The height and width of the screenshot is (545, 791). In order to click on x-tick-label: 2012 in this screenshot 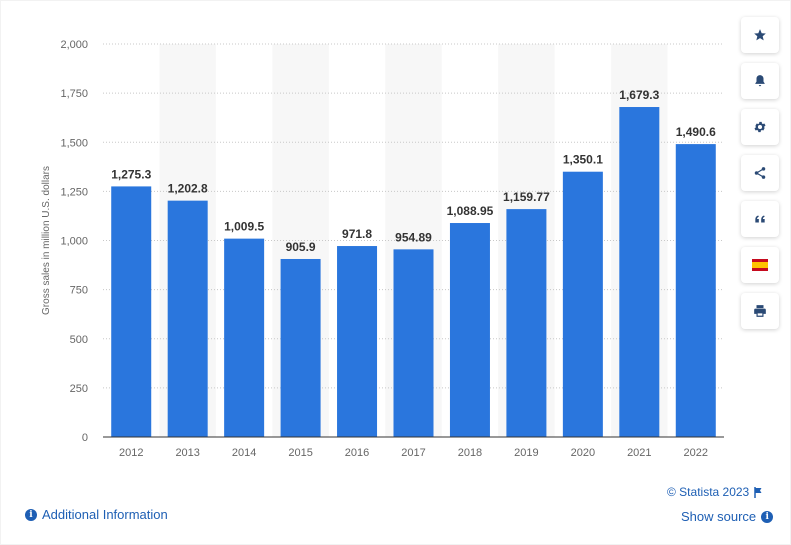, I will do `click(131, 453)`.